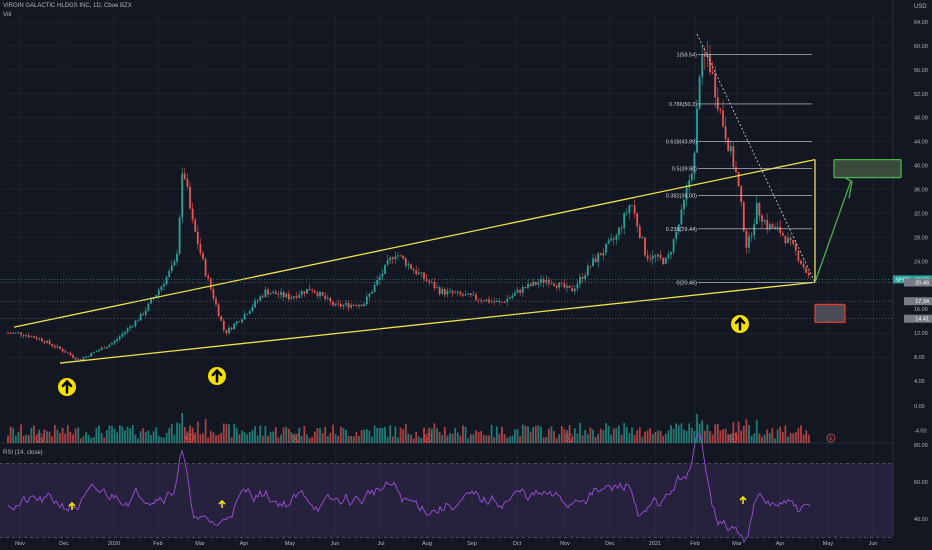 This screenshot has height=550, width=932. What do you see at coordinates (918, 282) in the screenshot?
I see `price-tag-20.46: 20.46` at bounding box center [918, 282].